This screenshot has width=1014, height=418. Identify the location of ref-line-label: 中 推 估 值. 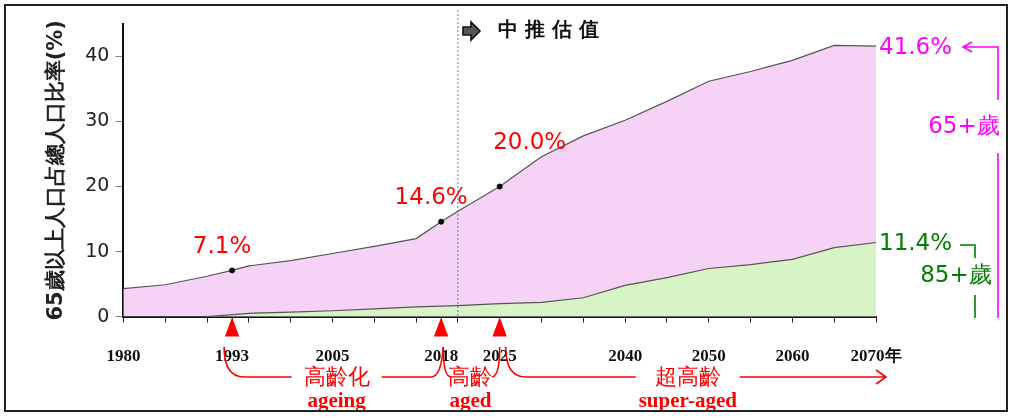
(548, 29).